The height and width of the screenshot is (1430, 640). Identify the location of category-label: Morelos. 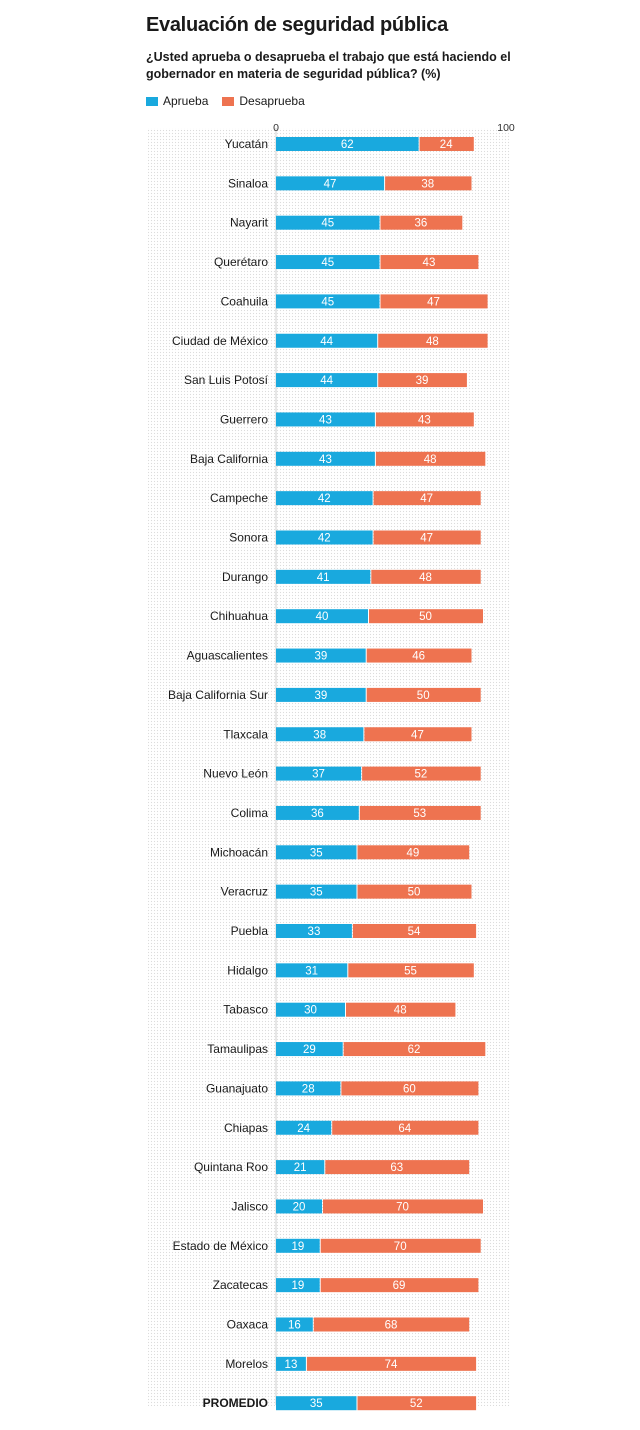
(246, 1364).